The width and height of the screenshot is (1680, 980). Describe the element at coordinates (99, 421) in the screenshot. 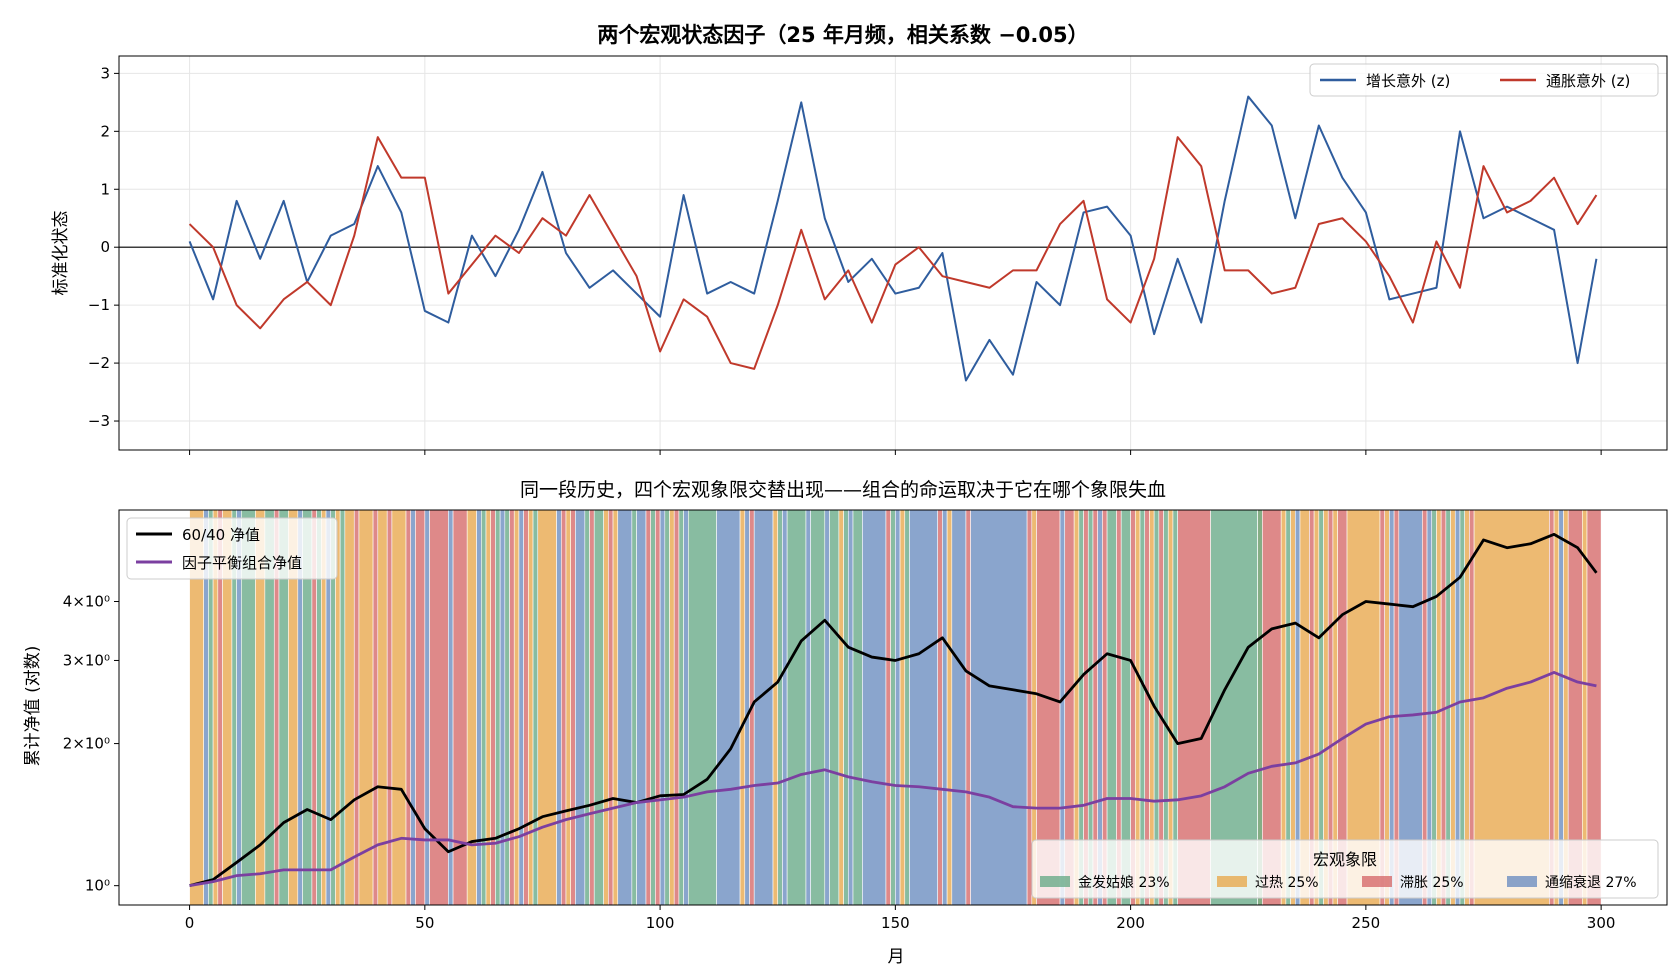

I see `top-y-tick-label: −3` at that location.